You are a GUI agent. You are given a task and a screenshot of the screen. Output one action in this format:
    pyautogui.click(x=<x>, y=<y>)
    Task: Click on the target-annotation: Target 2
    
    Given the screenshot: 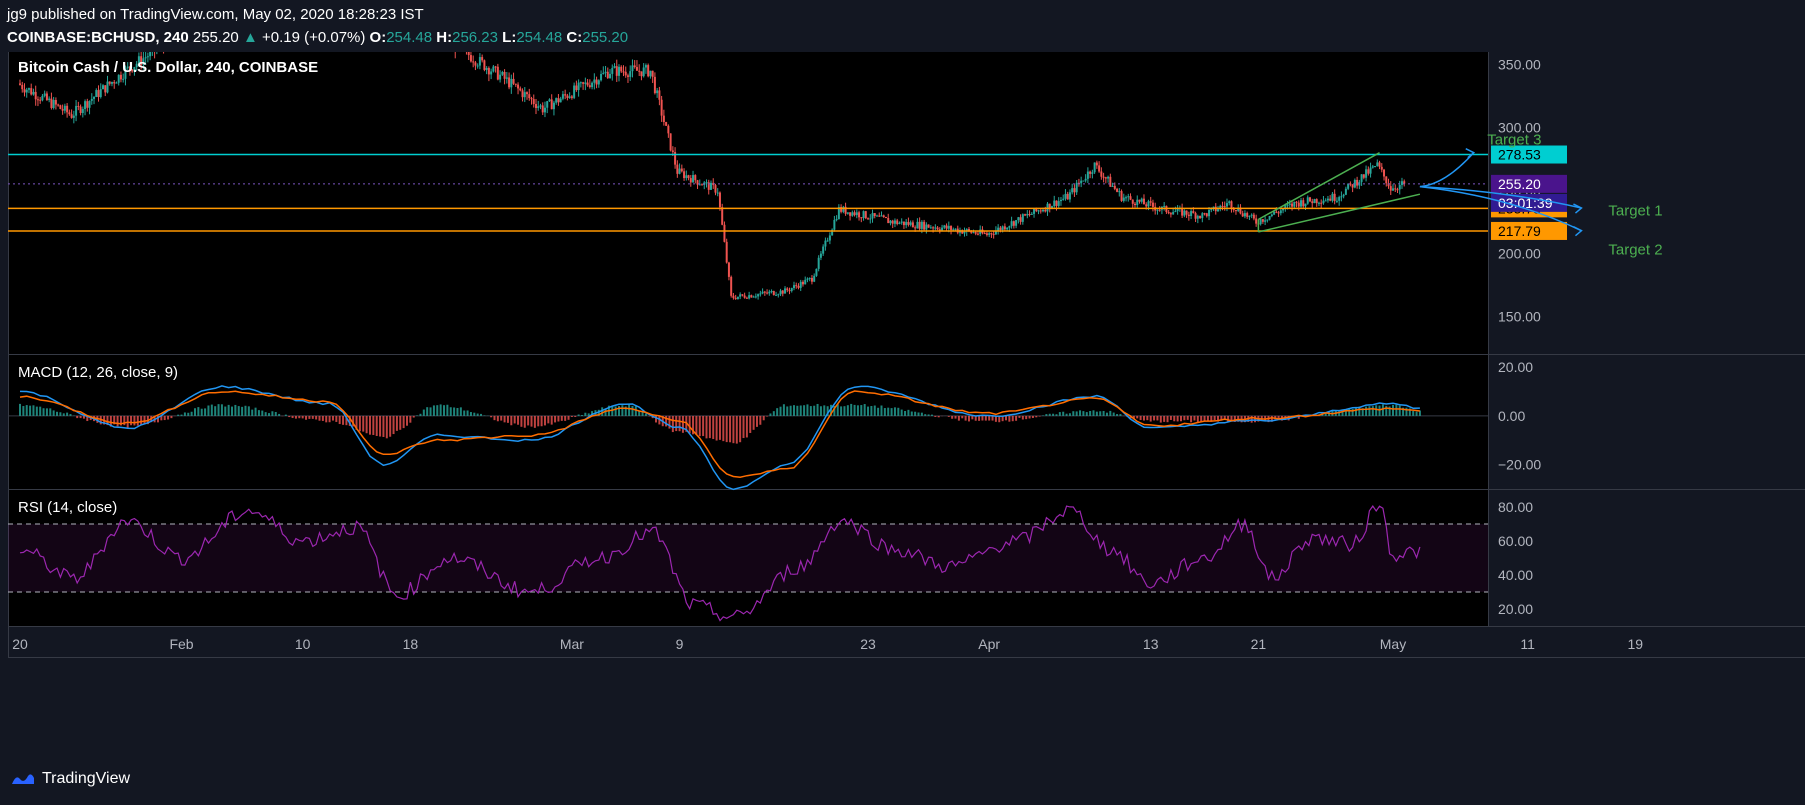 What is the action you would take?
    pyautogui.click(x=1635, y=250)
    